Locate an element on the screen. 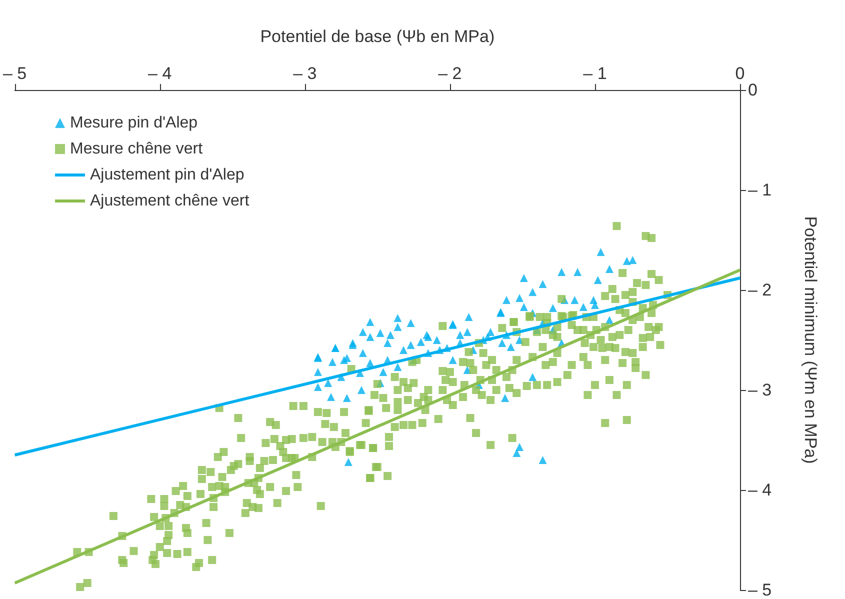 This screenshot has width=845, height=599. legend-label: Ajustement chêne vert is located at coordinates (170, 201).